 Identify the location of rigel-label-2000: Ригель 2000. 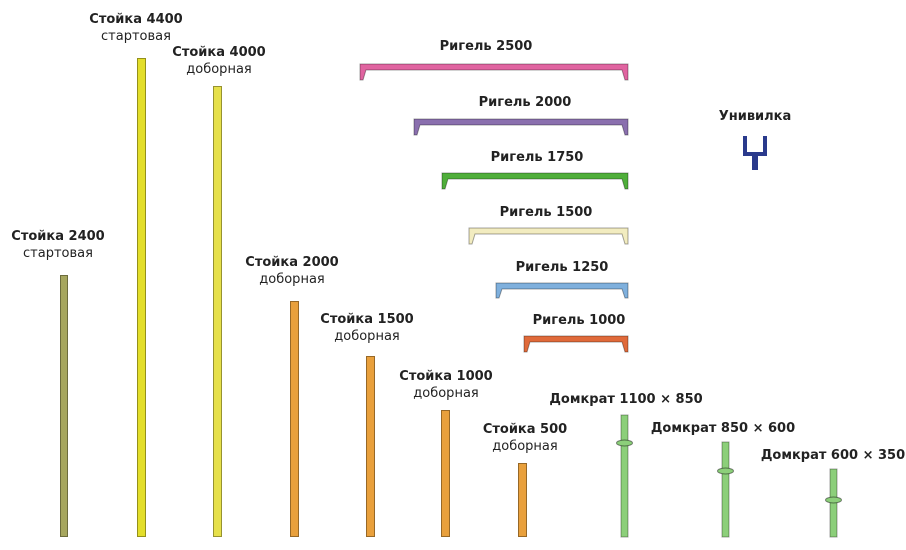
(525, 102).